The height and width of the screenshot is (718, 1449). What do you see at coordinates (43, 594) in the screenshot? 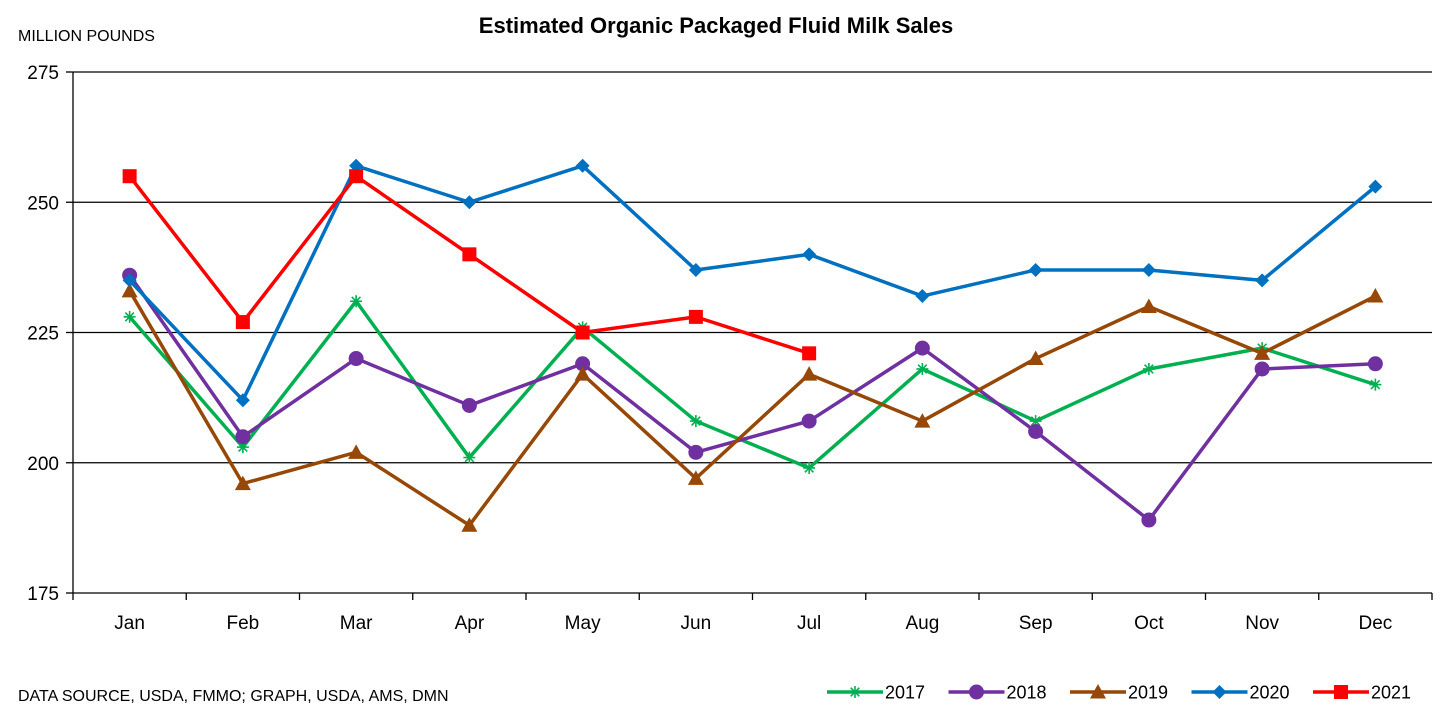
I see `y-tick-label: 175` at bounding box center [43, 594].